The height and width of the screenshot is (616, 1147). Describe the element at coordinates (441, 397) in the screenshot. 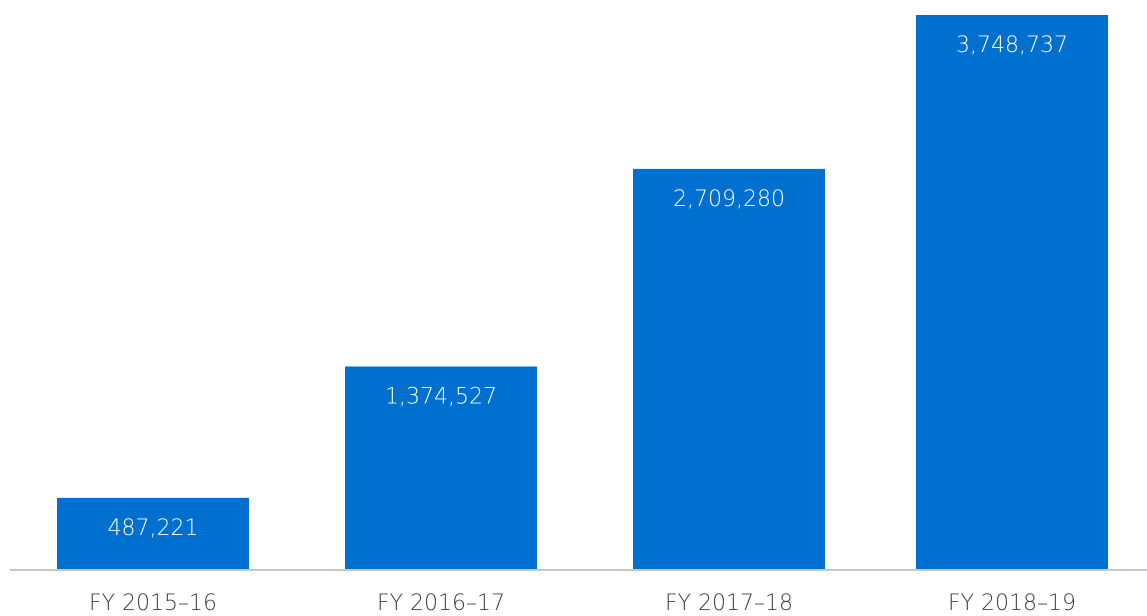

I see `bar-value-label-2: 1,374,527` at that location.